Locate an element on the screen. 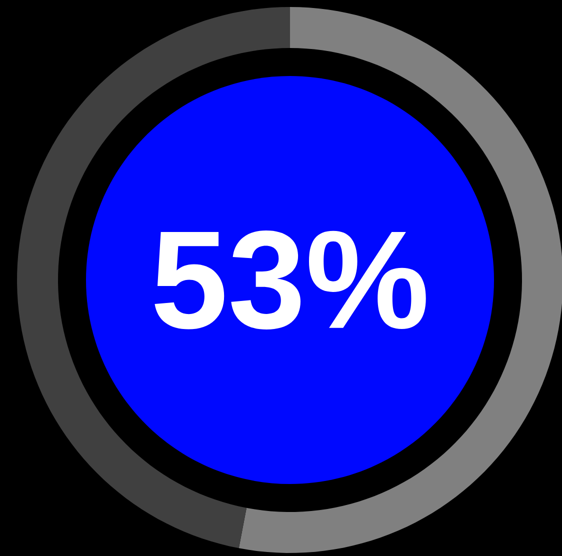 The height and width of the screenshot is (556, 562). data-label: 53% is located at coordinates (290, 280).